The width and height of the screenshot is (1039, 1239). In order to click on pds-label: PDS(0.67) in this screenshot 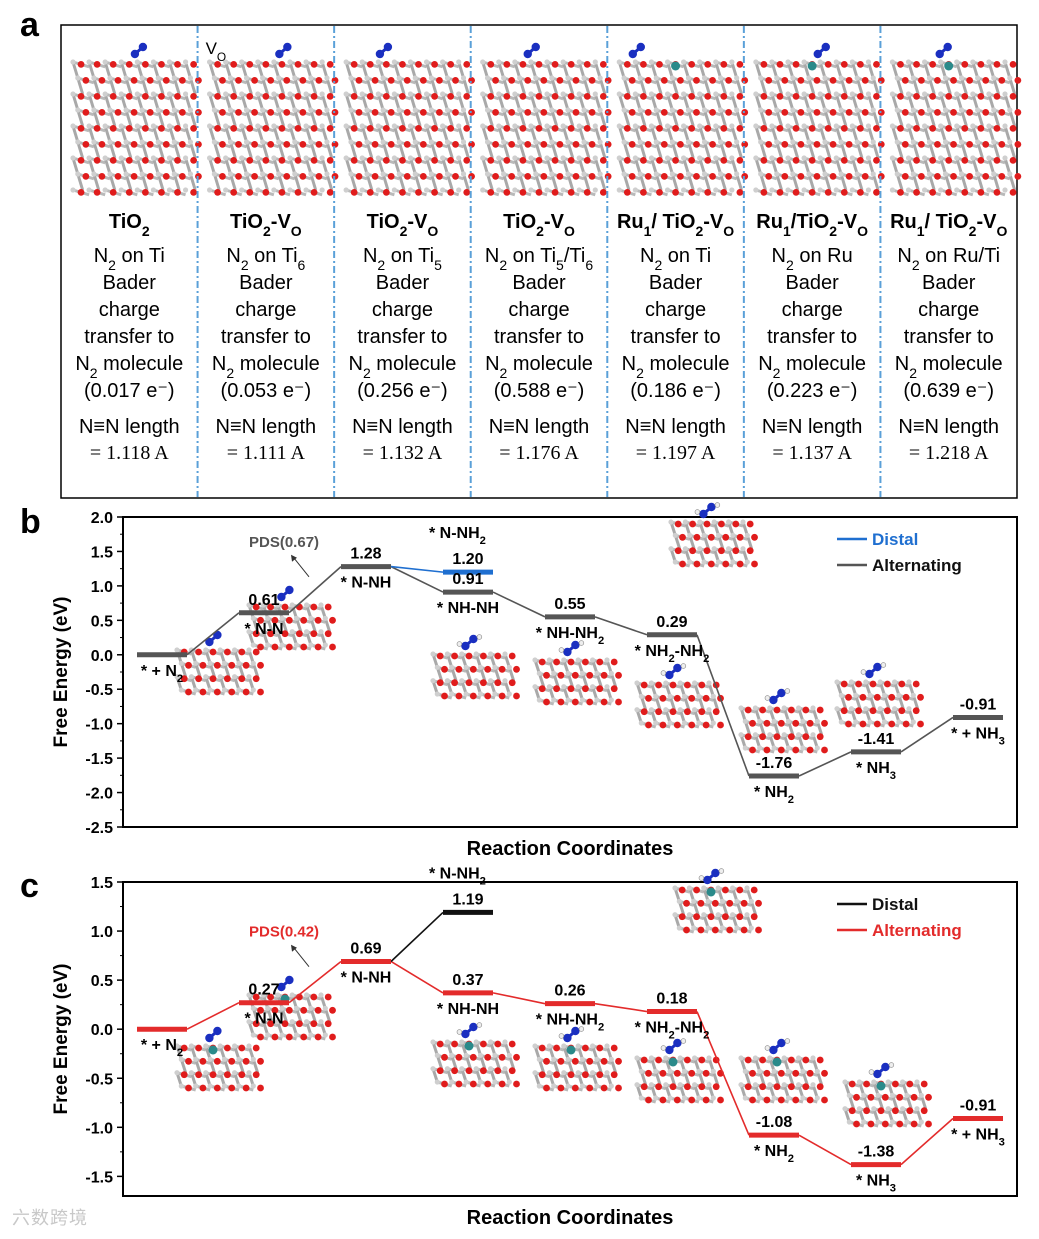, I will do `click(284, 542)`.